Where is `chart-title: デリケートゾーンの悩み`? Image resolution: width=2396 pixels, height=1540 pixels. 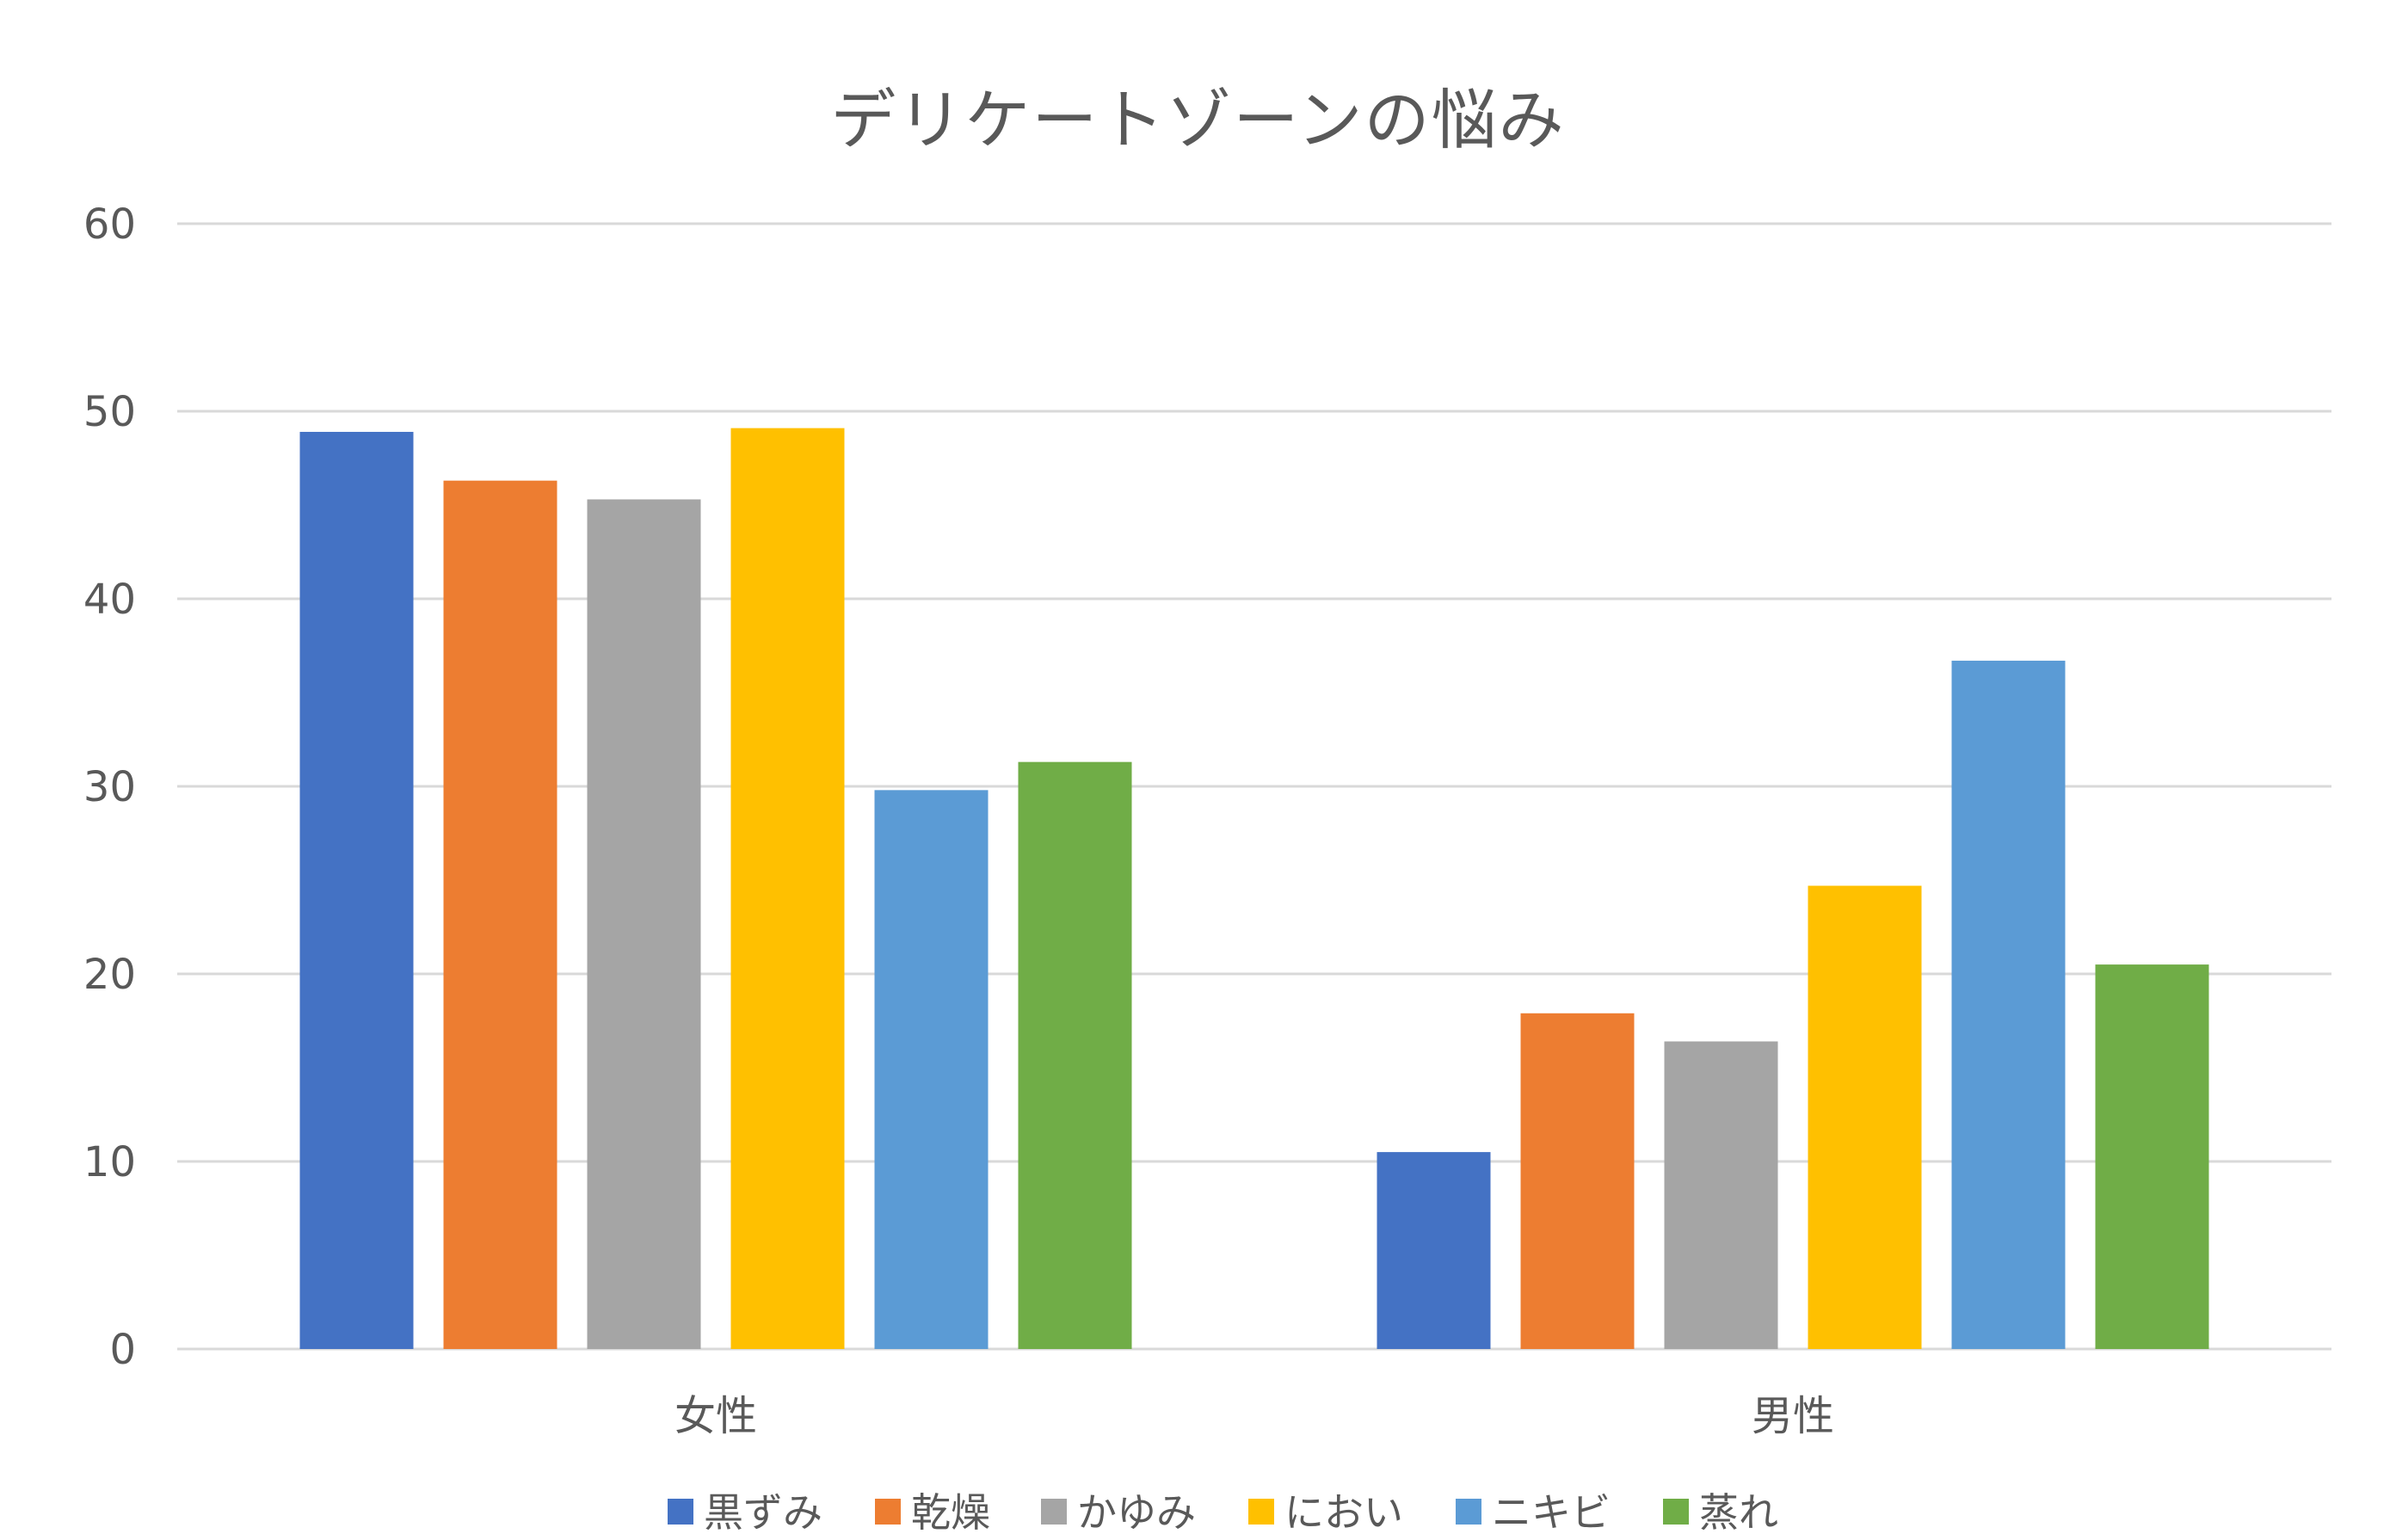 chart-title: デリケートゾーンの悩み is located at coordinates (1198, 120).